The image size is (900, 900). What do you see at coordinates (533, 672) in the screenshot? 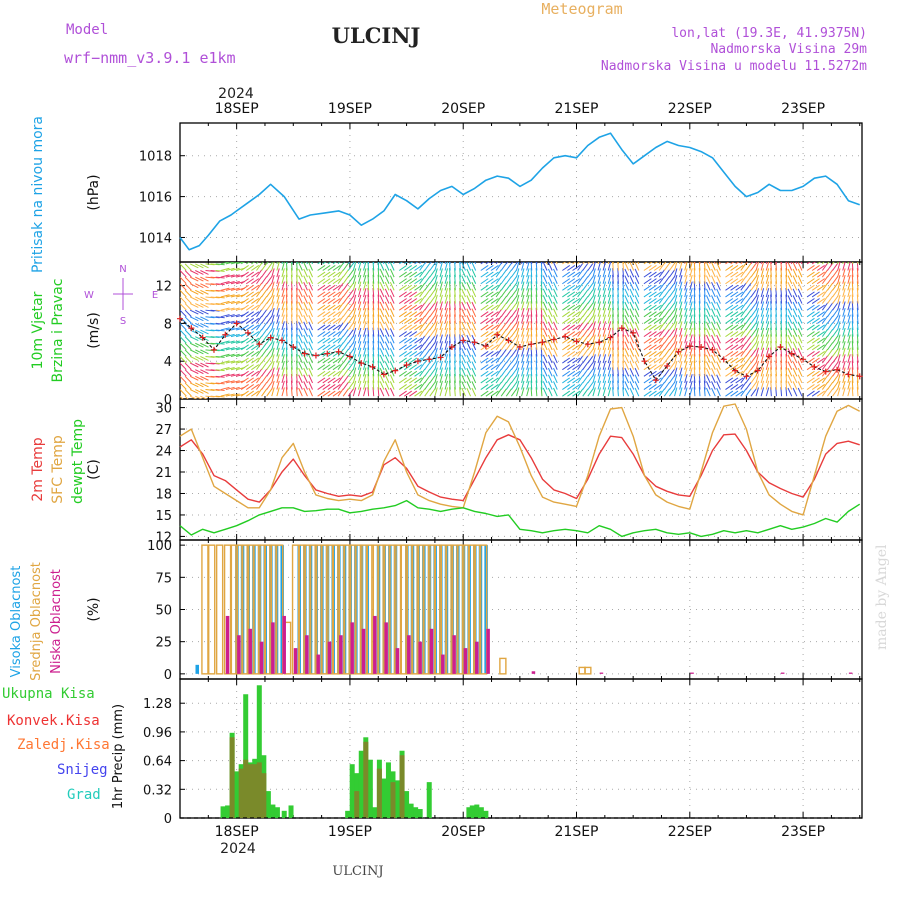
I see `cloud-bar-low` at bounding box center [533, 672].